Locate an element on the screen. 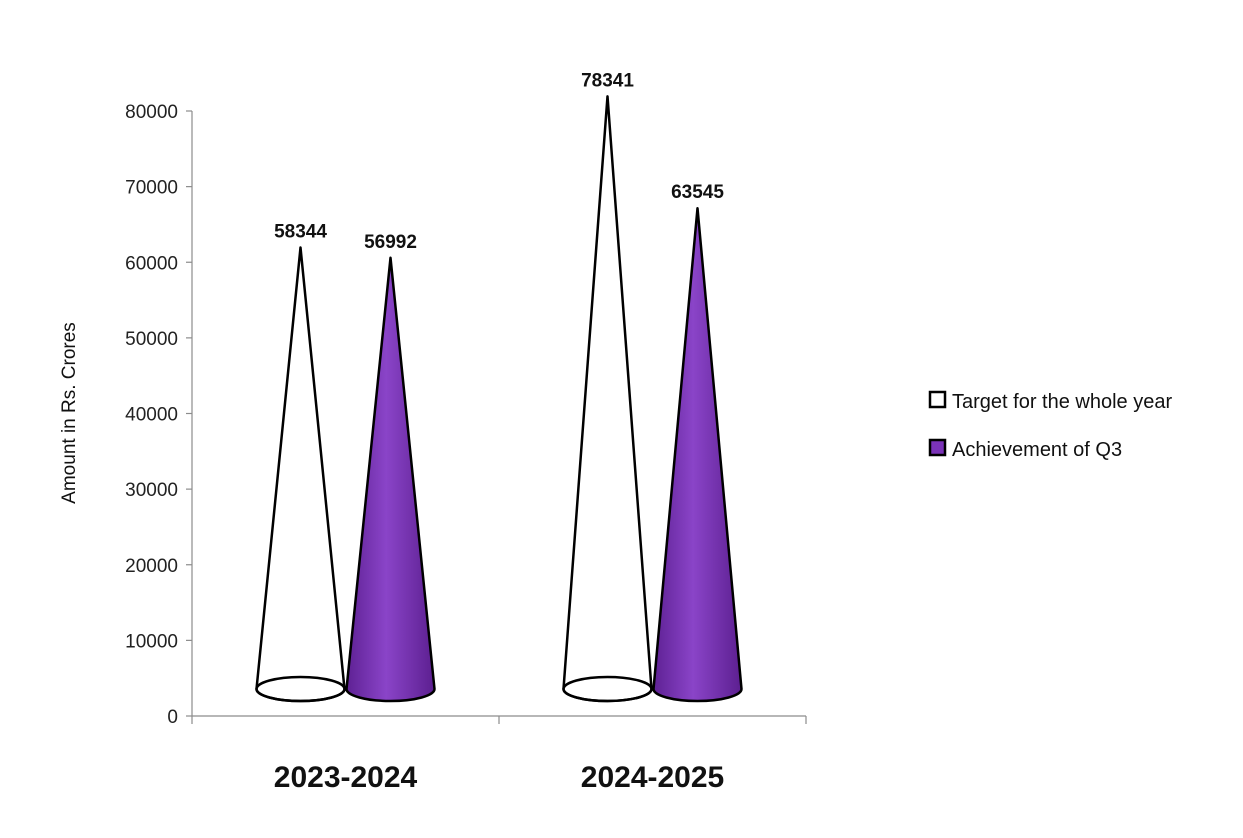  legend-item: Achievement of Q3 is located at coordinates (1025, 449).